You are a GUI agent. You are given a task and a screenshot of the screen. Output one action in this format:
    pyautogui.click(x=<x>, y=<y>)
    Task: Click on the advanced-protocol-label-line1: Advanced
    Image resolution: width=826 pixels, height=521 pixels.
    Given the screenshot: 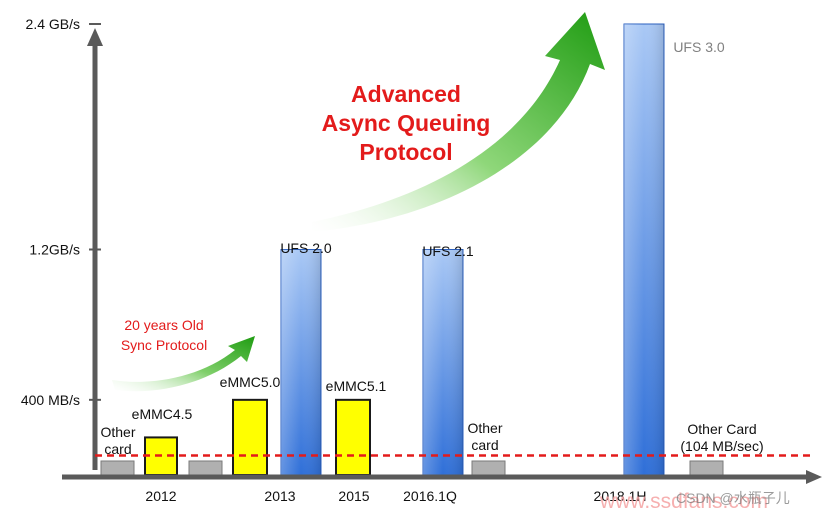 What is the action you would take?
    pyautogui.click(x=406, y=94)
    